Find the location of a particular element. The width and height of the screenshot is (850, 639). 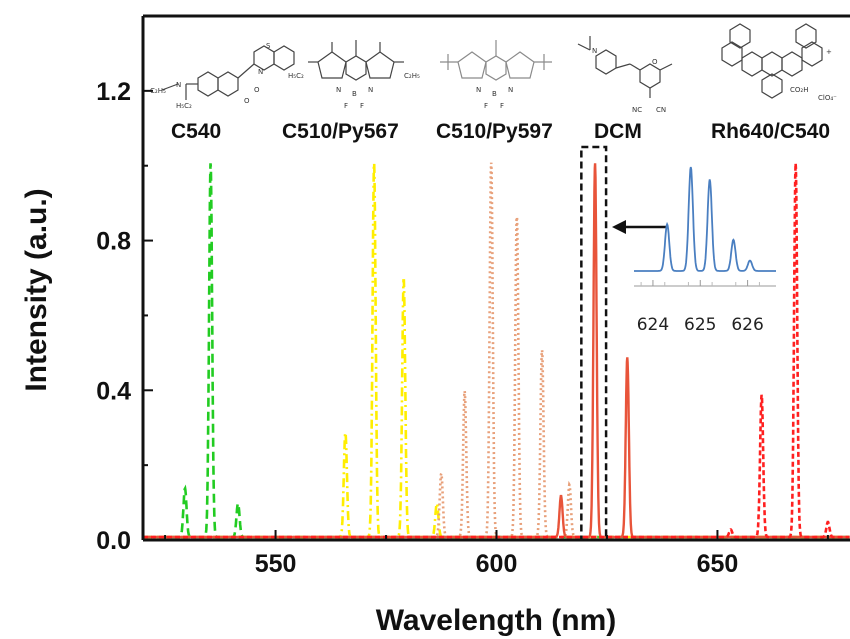

arrow-icon is located at coordinates (639, 227).